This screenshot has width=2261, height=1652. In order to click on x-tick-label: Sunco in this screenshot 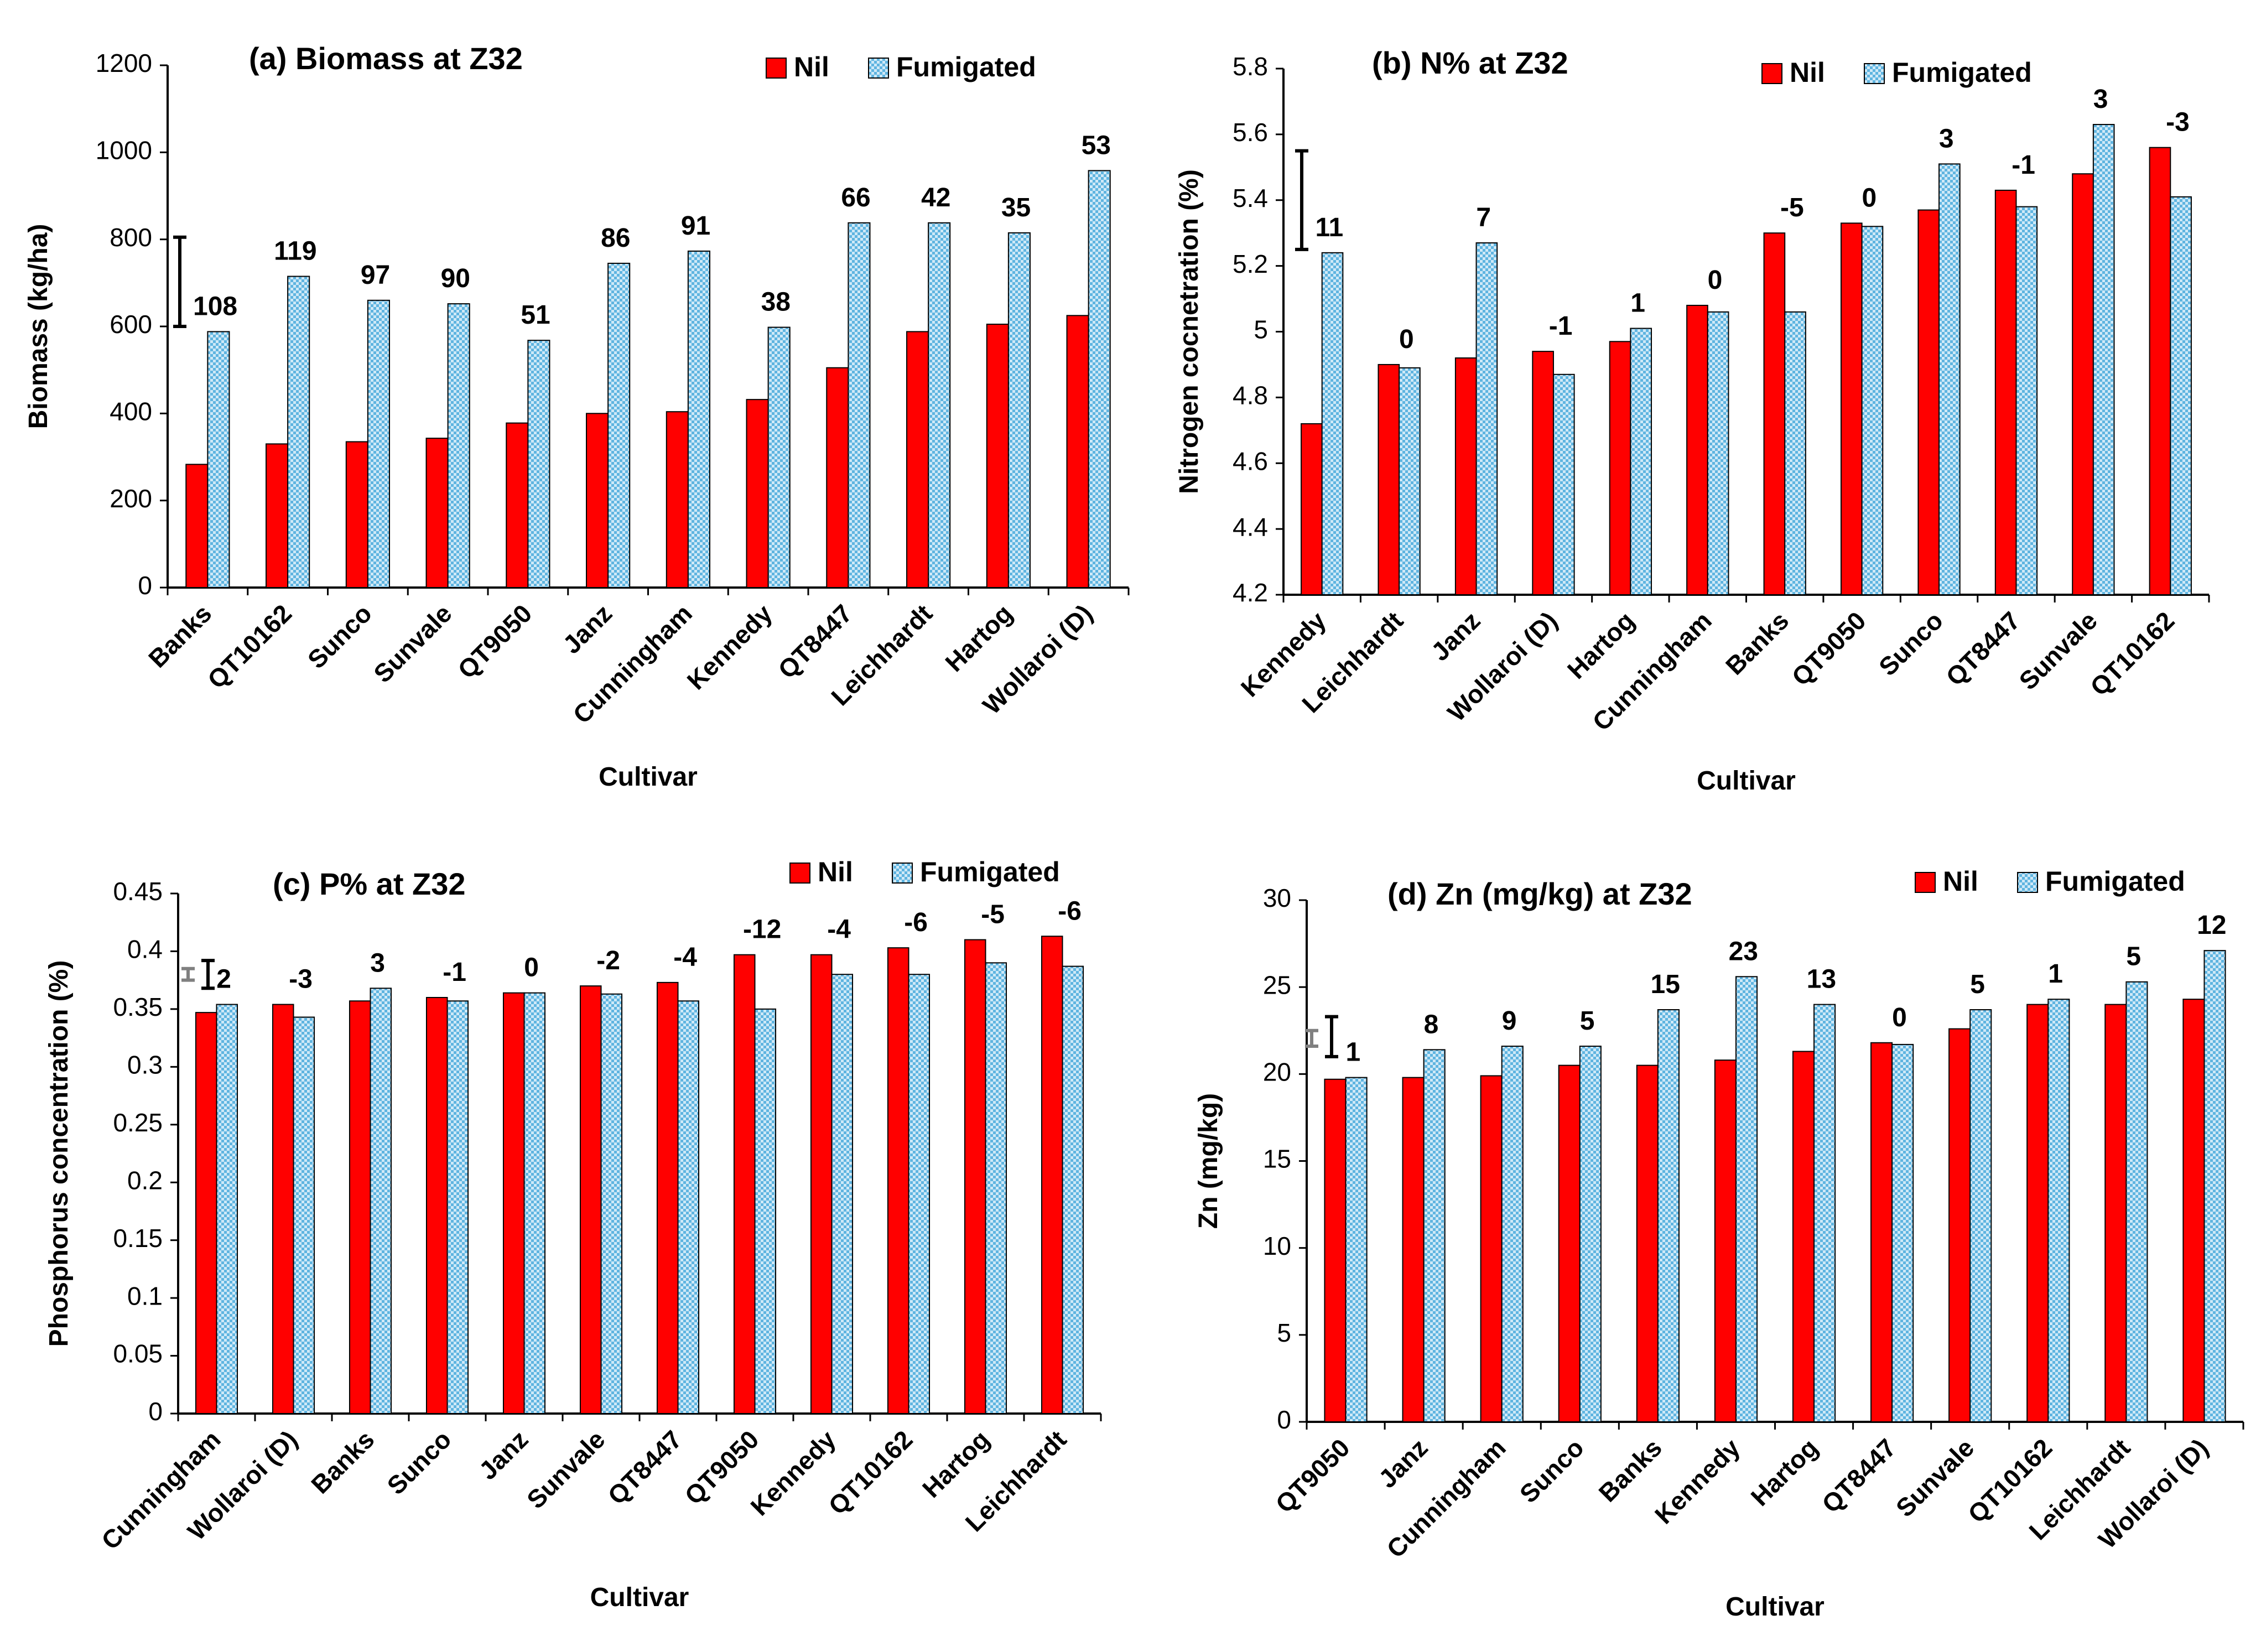, I will do `click(1910, 644)`.